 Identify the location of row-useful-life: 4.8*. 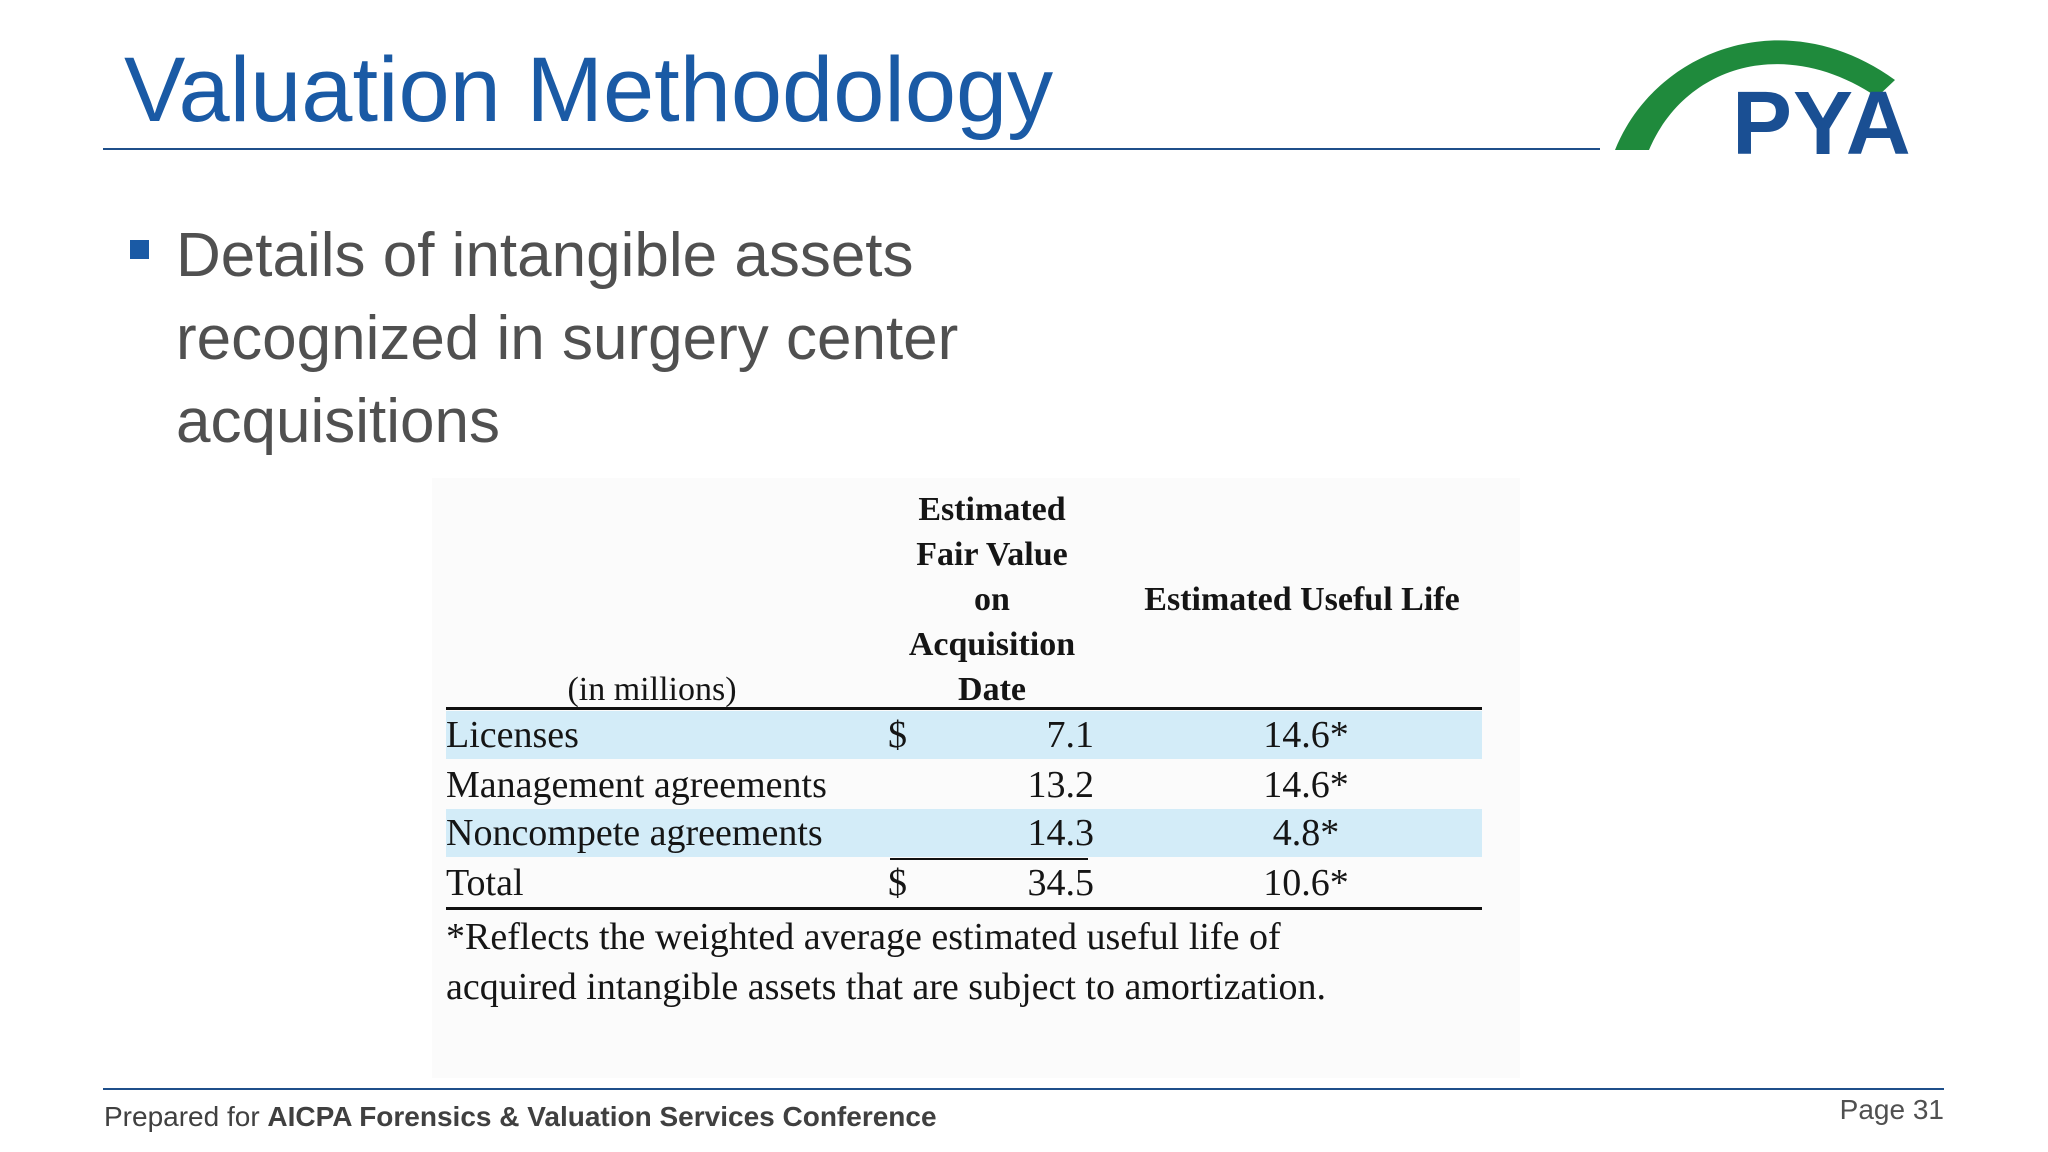
(1306, 833).